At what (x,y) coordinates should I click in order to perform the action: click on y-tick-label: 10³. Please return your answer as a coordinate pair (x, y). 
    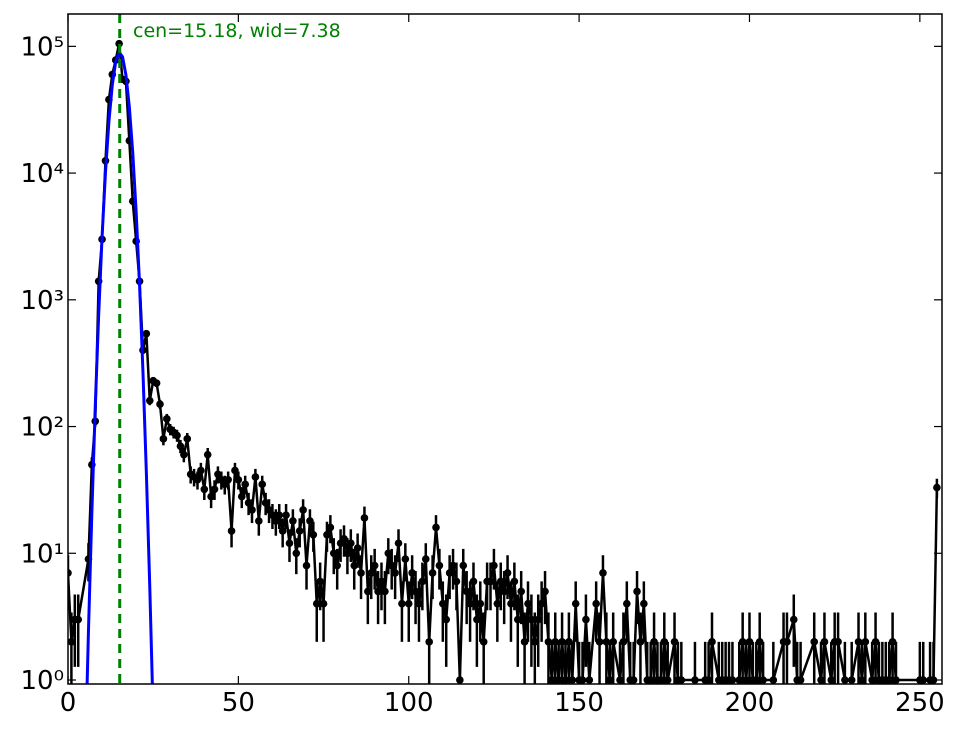
    Looking at the image, I should click on (42, 301).